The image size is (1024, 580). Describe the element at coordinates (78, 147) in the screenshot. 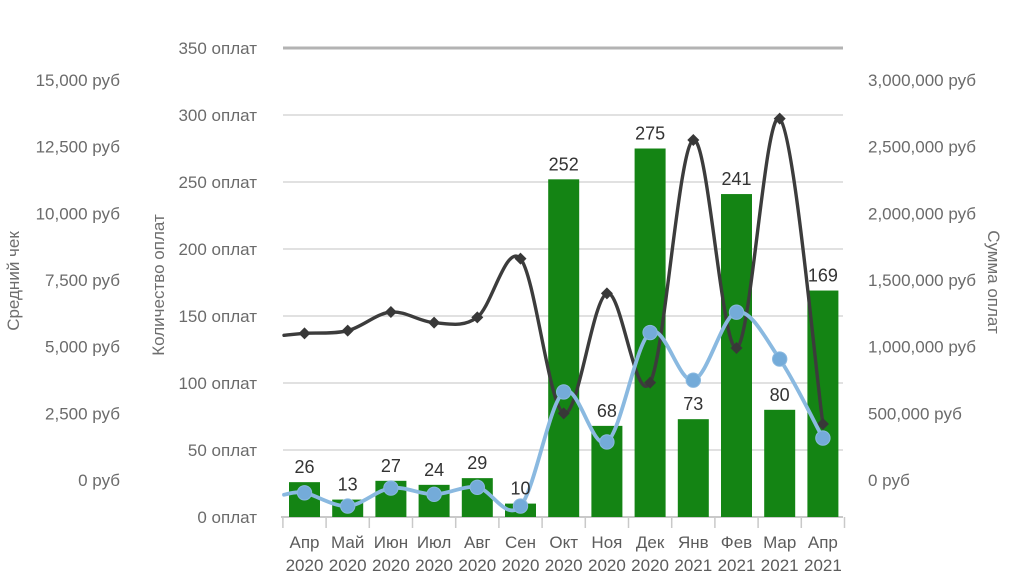

I see `avg-check-tick-label: 12,500 руб` at that location.